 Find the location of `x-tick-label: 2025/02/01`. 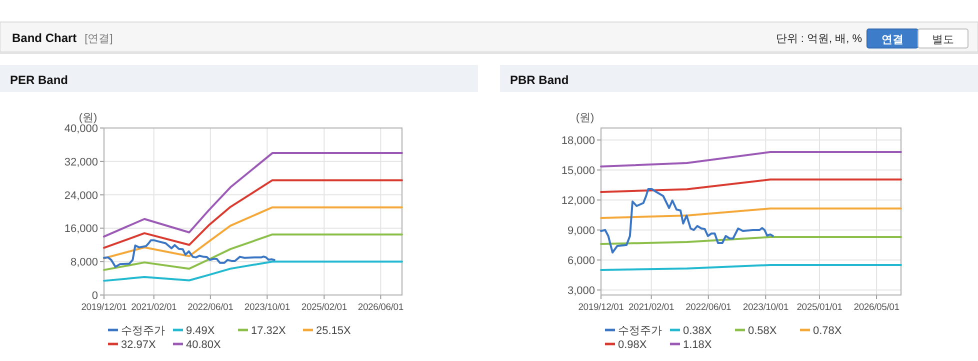

x-tick-label: 2025/02/01 is located at coordinates (324, 307).